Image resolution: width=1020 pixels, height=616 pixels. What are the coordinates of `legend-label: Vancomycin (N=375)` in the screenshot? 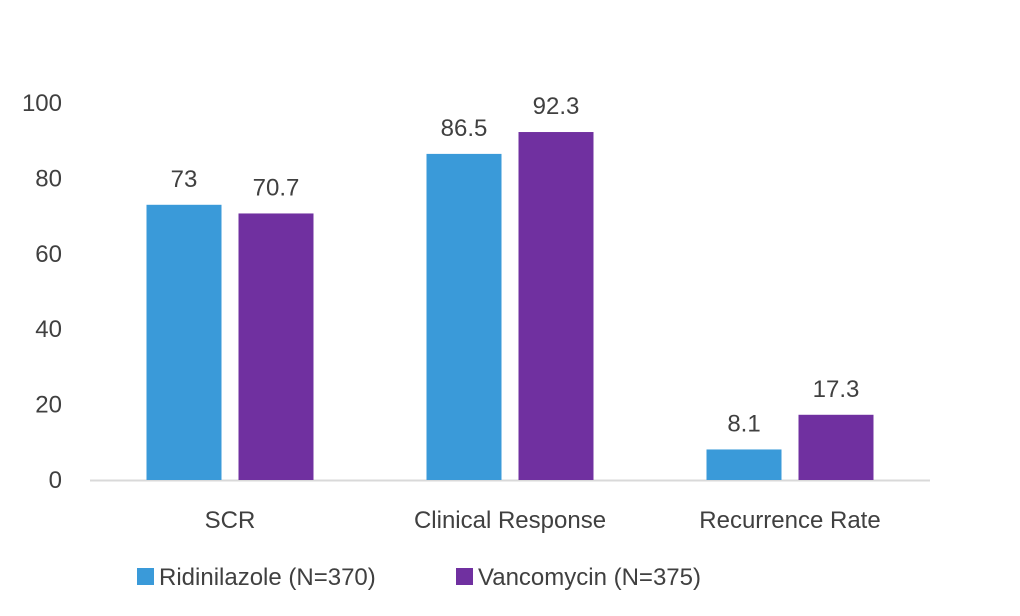 It's located at (589, 577).